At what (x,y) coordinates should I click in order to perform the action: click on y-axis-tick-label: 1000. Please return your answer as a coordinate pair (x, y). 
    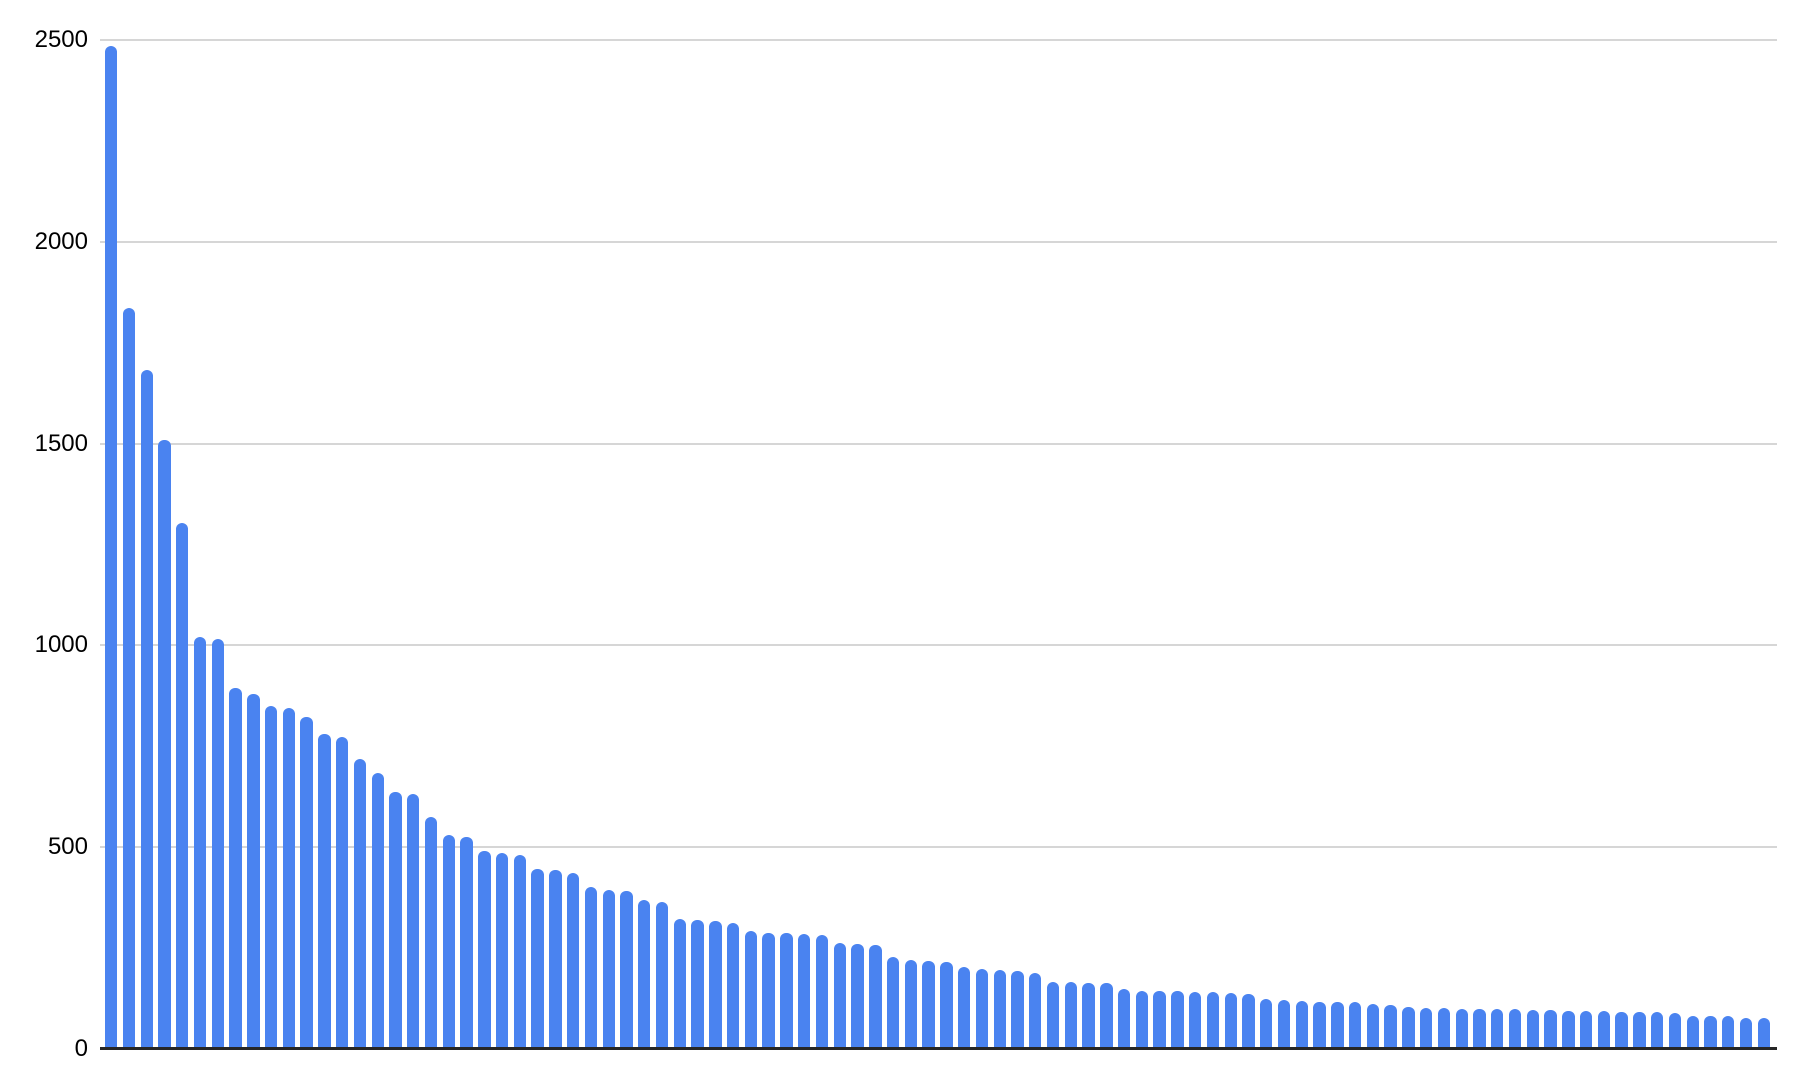
    Looking at the image, I should click on (61, 645).